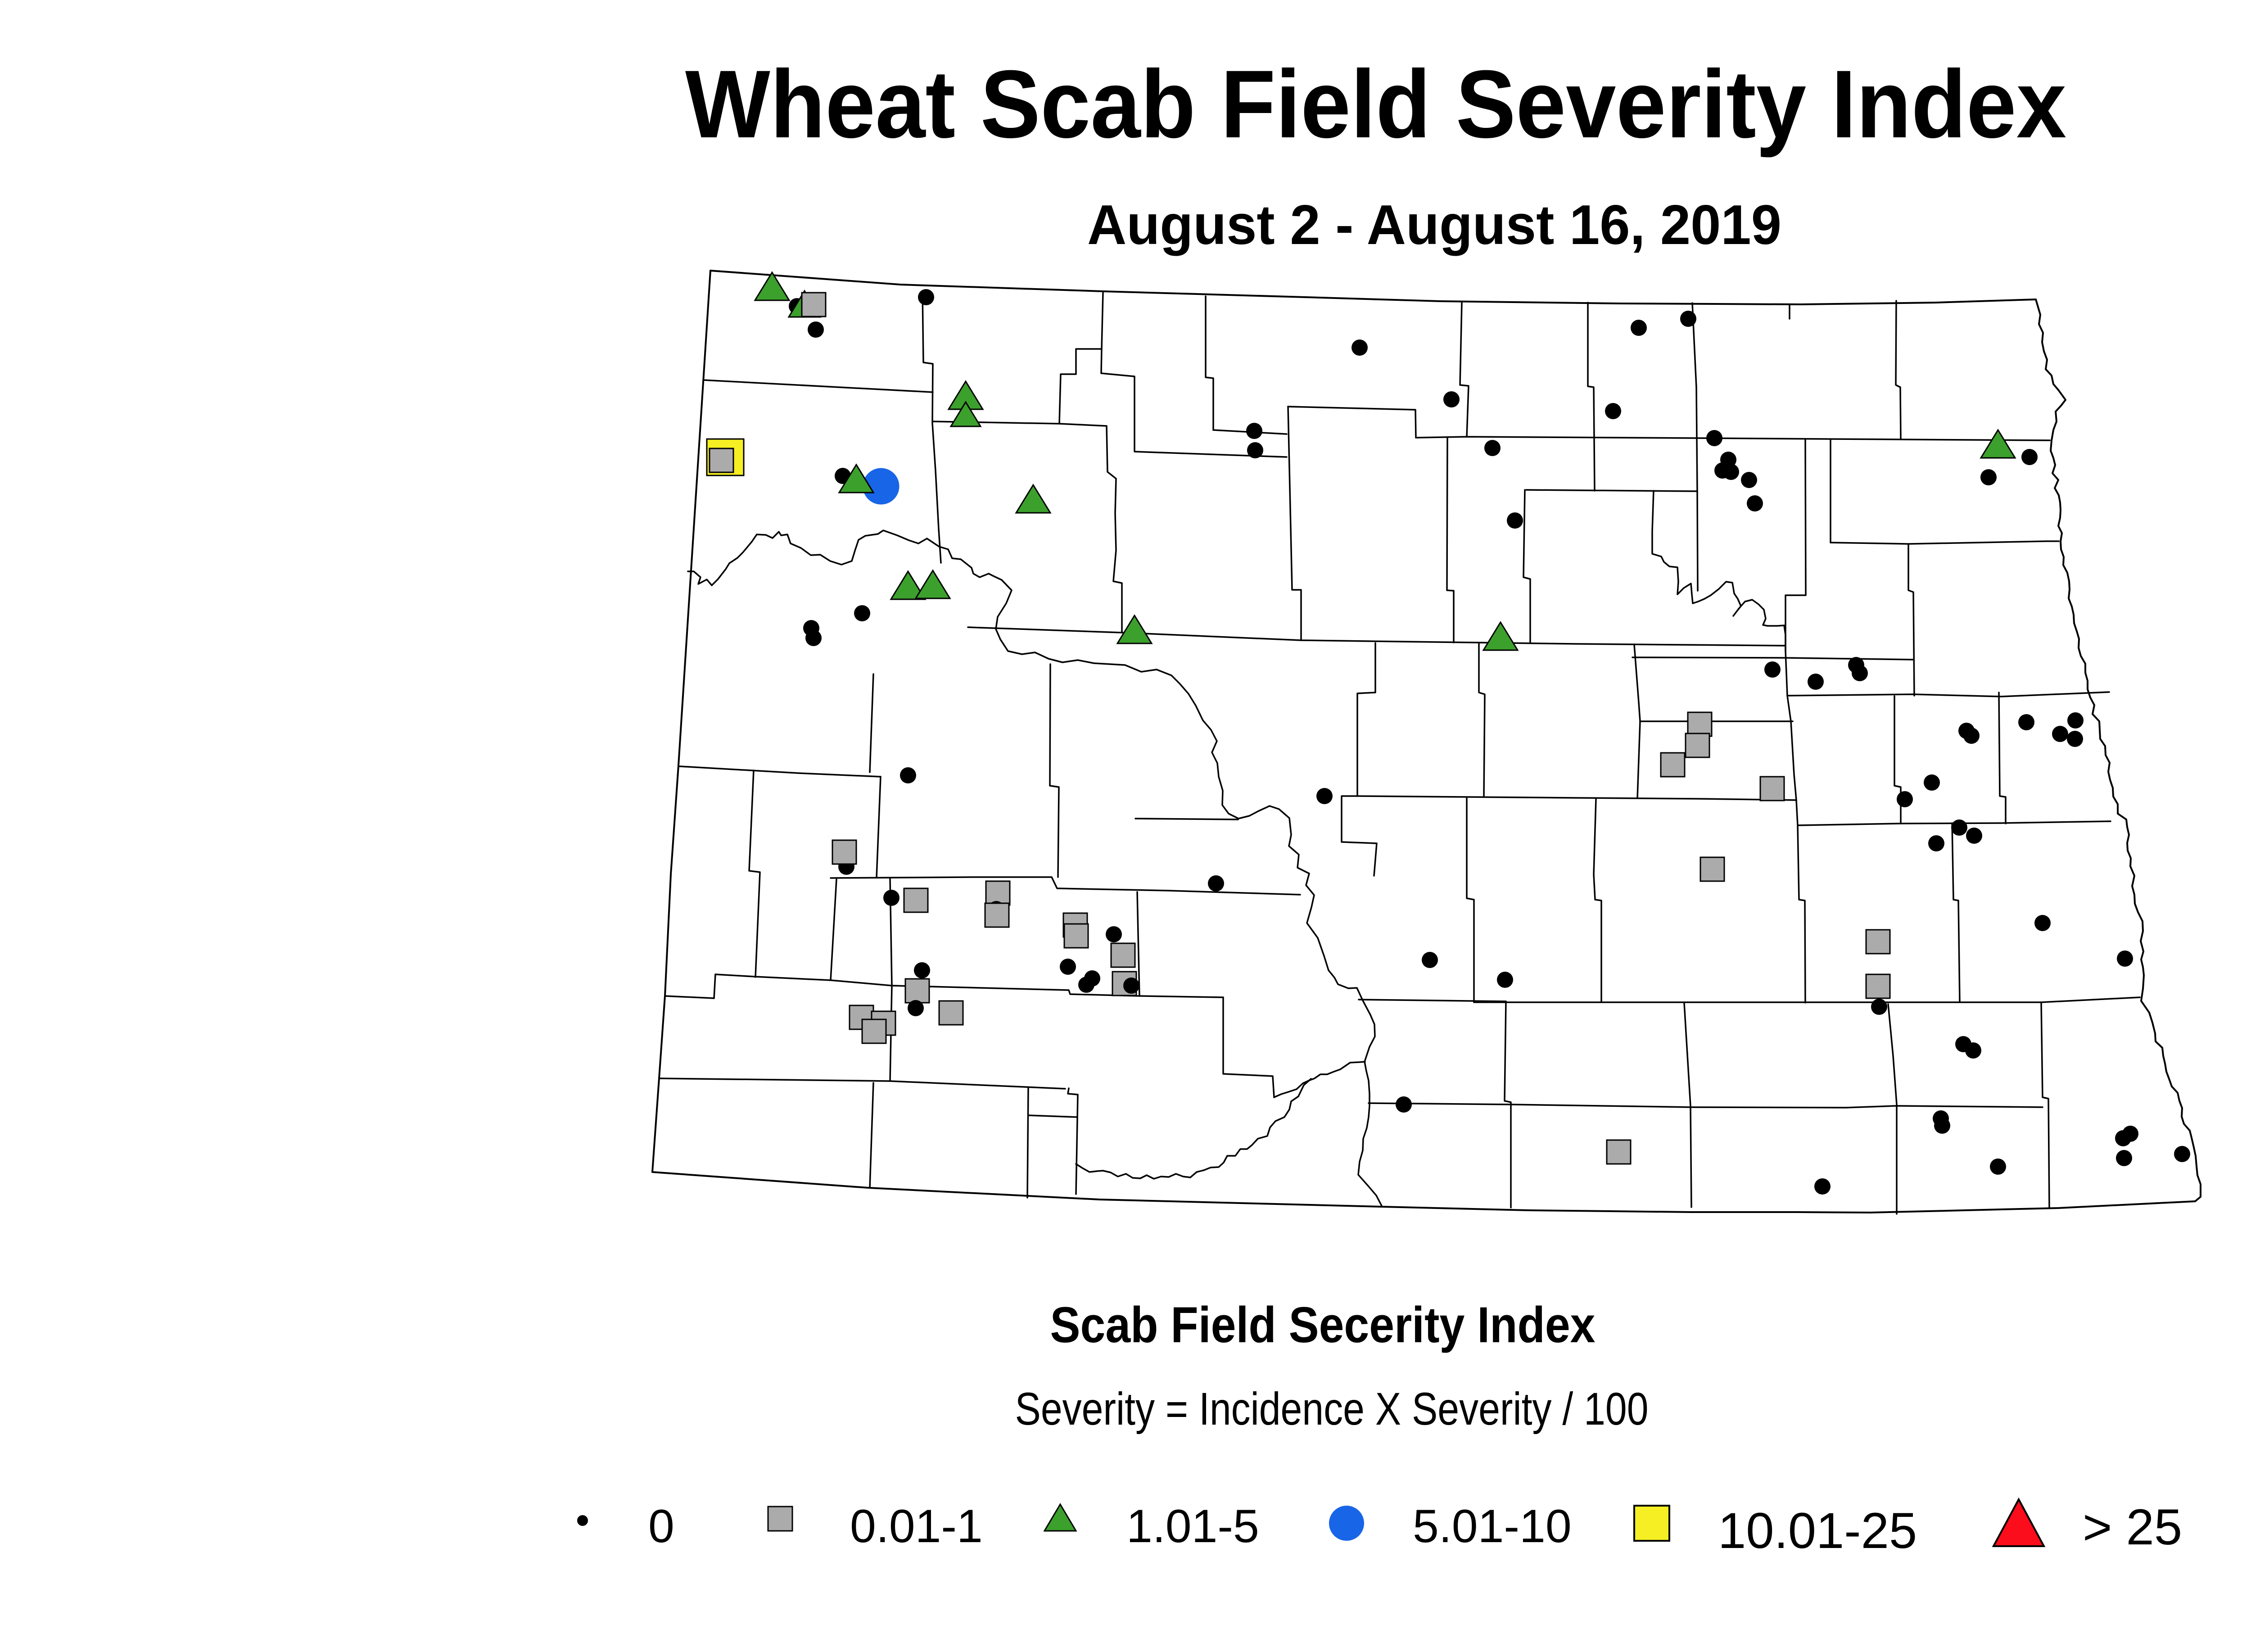 This screenshot has width=2251, height=1652. Describe the element at coordinates (1493, 1526) in the screenshot. I see `svg-text: 5.01-10` at that location.